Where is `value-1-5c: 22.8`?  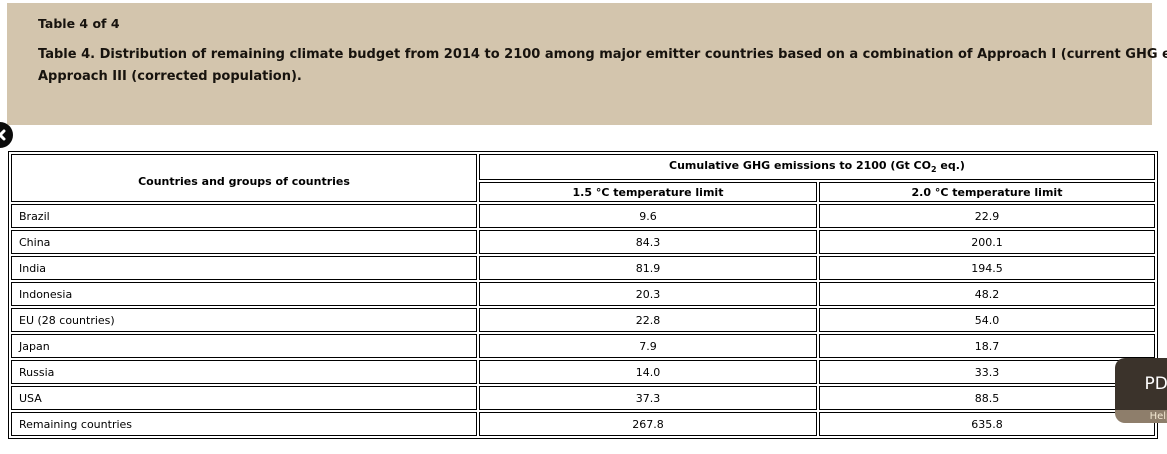 value-1-5c: 22.8 is located at coordinates (648, 320).